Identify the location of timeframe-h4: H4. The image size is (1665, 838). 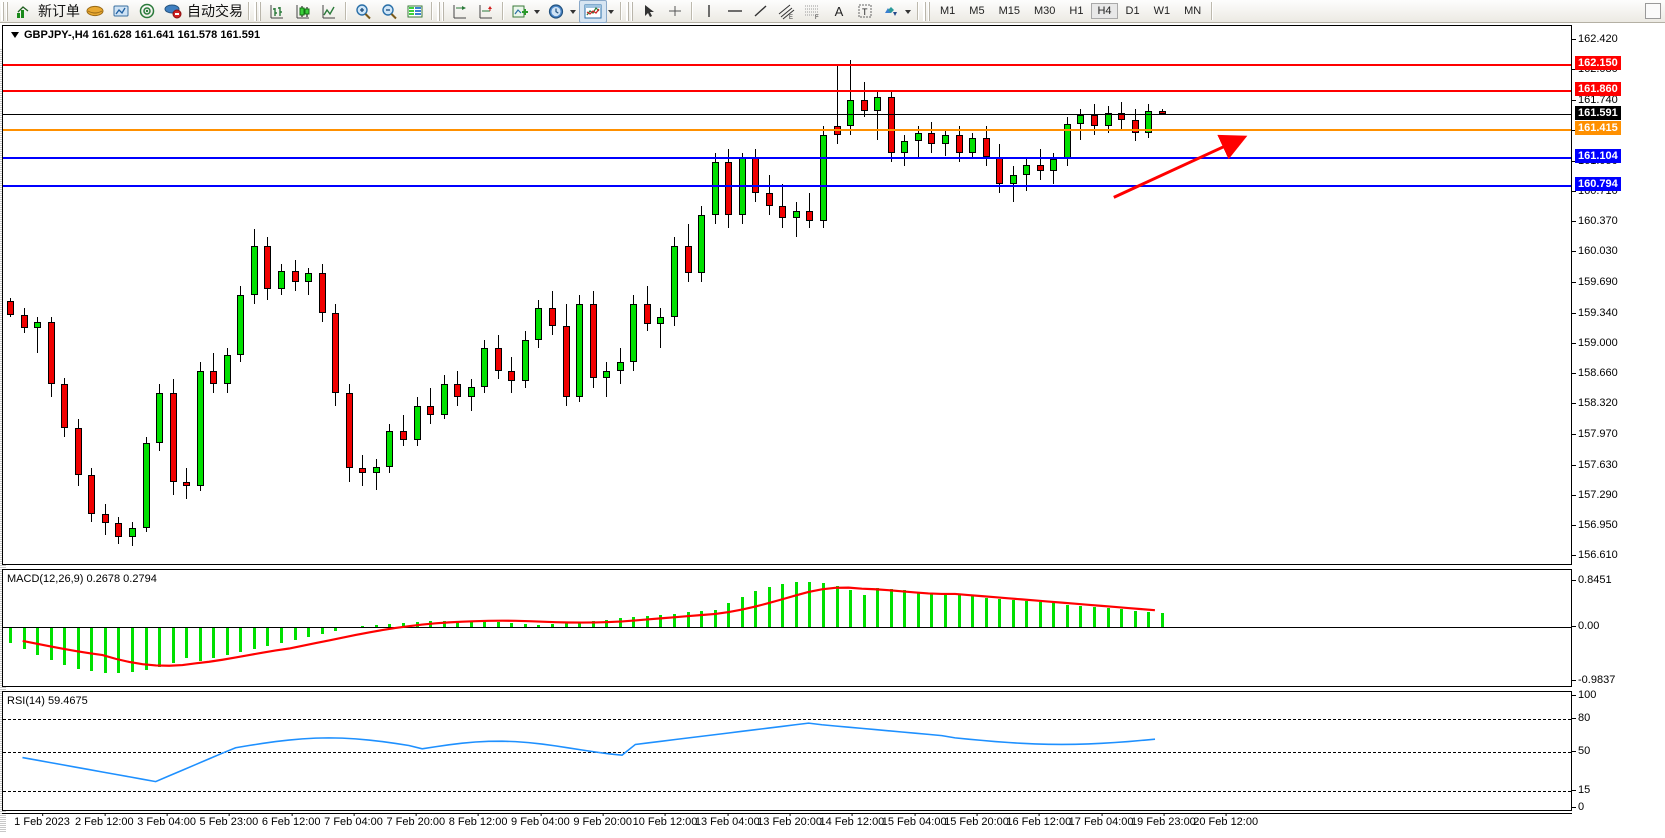
(1104, 11).